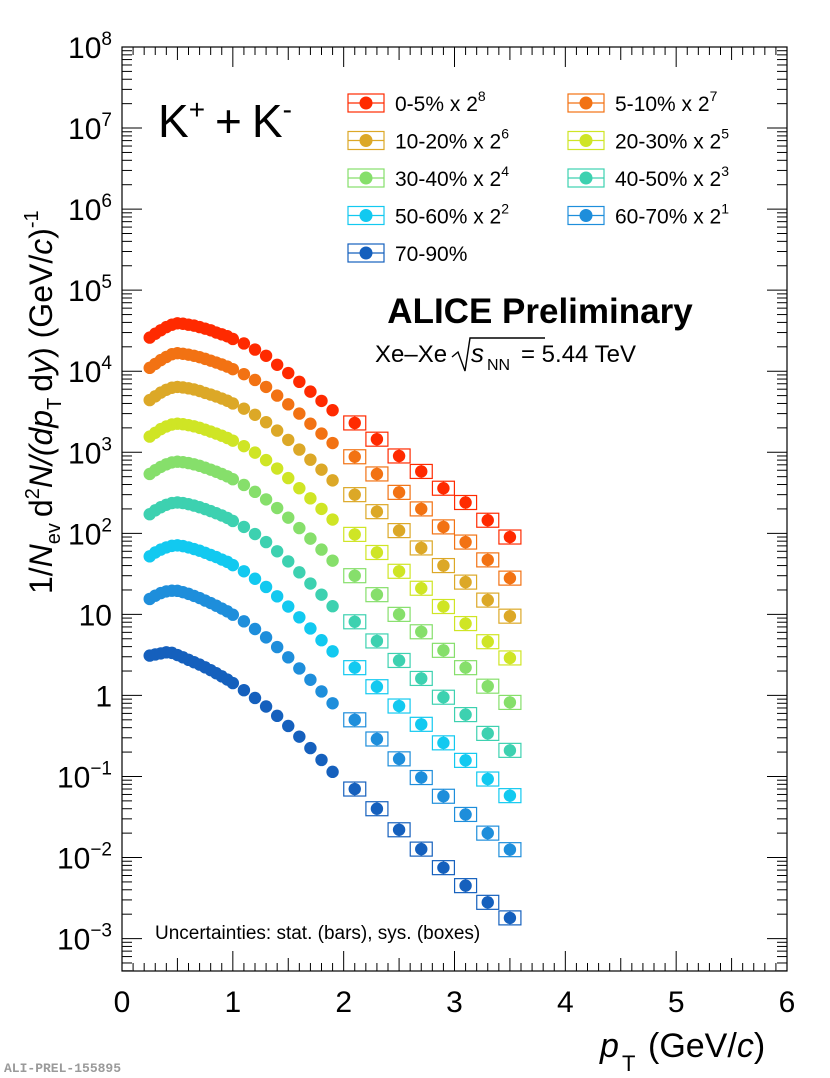 This screenshot has height=1078, width=830. Describe the element at coordinates (676, 1002) in the screenshot. I see `x-tick-label: 5` at that location.